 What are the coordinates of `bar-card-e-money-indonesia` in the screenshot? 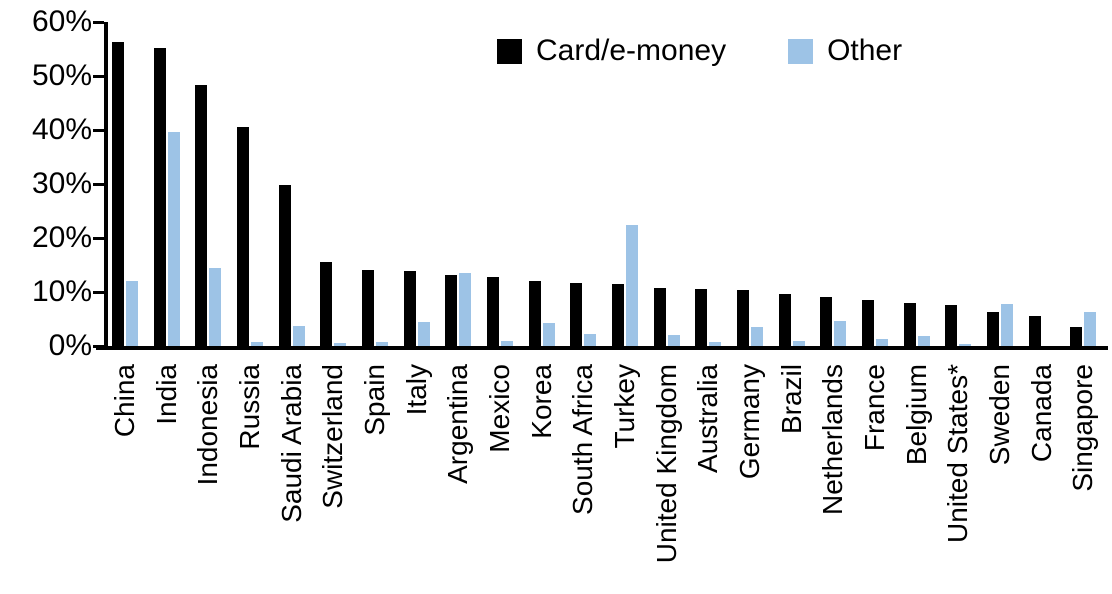 It's located at (201, 215).